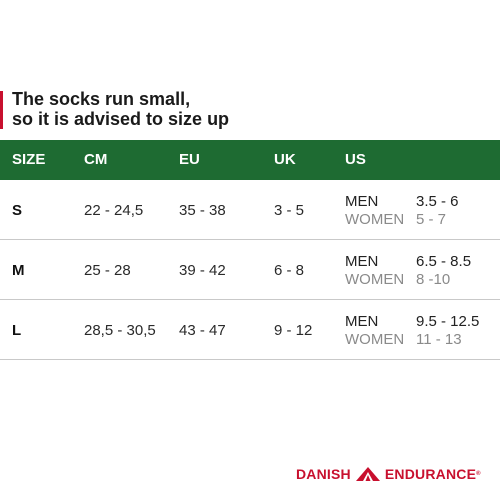 This screenshot has width=500, height=500. Describe the element at coordinates (437, 201) in the screenshot. I see `men-value: 3.5 - 6` at that location.